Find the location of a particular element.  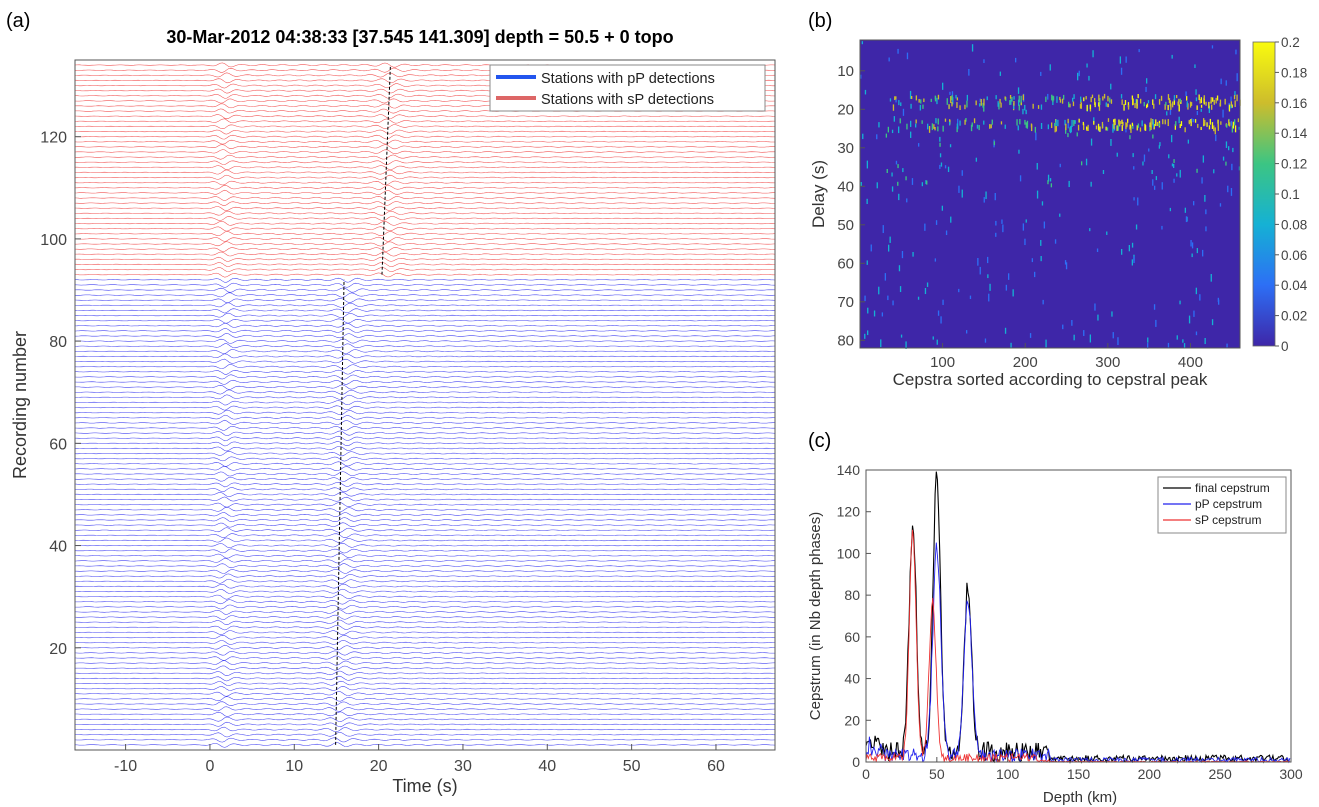

y-tick-label: 60 is located at coordinates (845, 263).